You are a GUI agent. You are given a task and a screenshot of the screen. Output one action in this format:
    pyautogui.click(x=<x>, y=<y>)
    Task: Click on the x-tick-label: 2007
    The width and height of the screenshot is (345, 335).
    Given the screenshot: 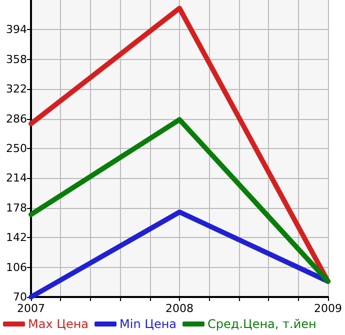 What is the action you would take?
    pyautogui.click(x=31, y=308)
    